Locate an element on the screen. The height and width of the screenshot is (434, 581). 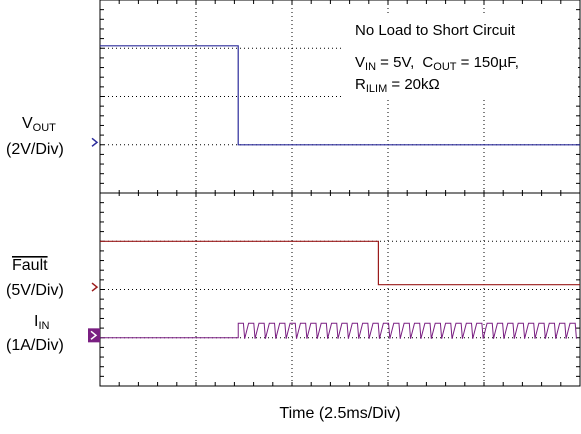
iin-marker-arrow is located at coordinates (94, 335).